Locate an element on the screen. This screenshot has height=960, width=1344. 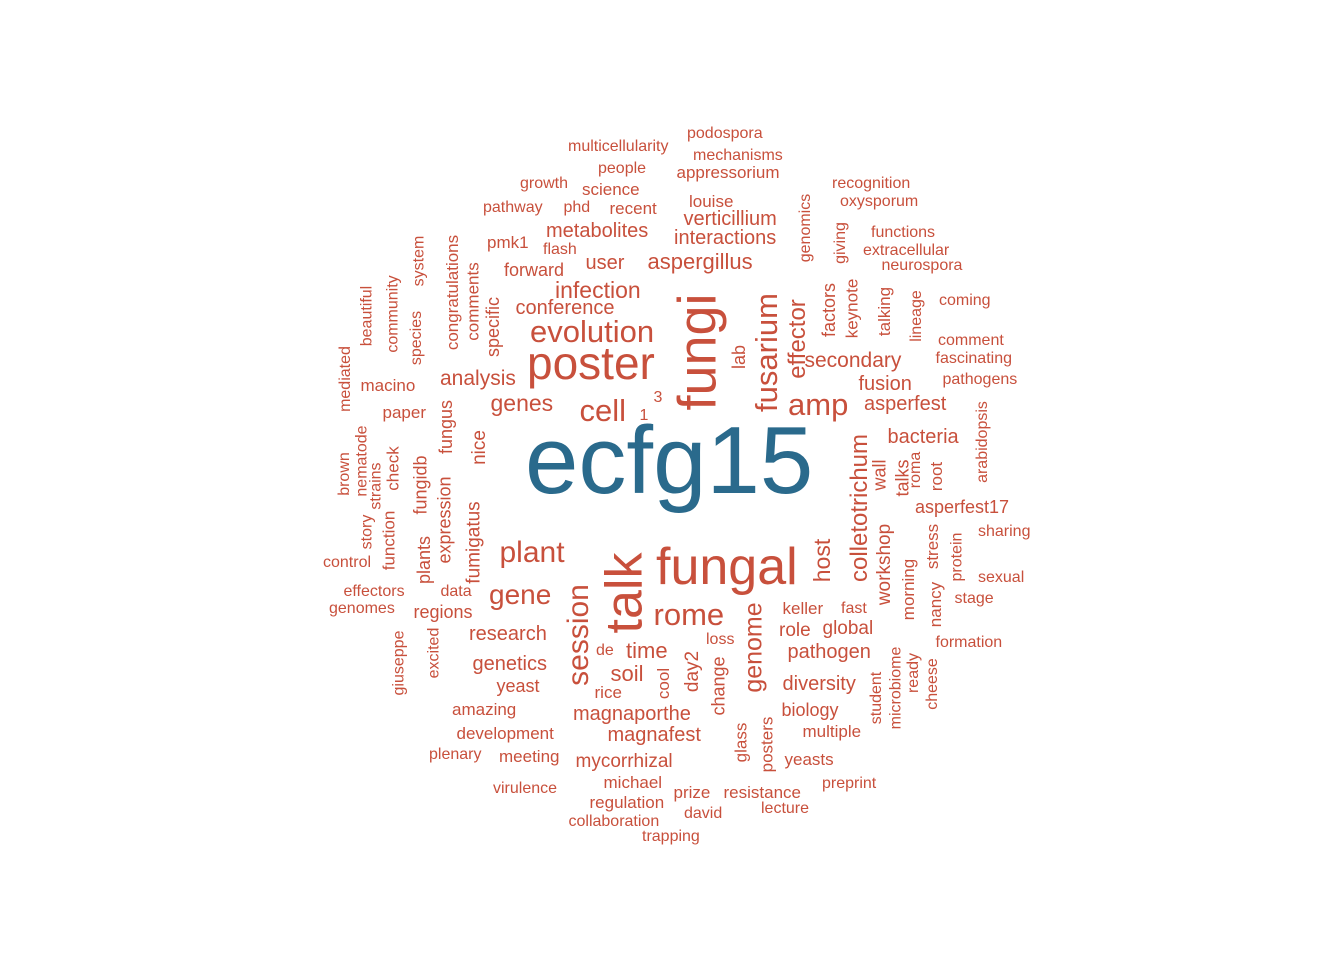
word-gene: gene is located at coordinates (520, 594).